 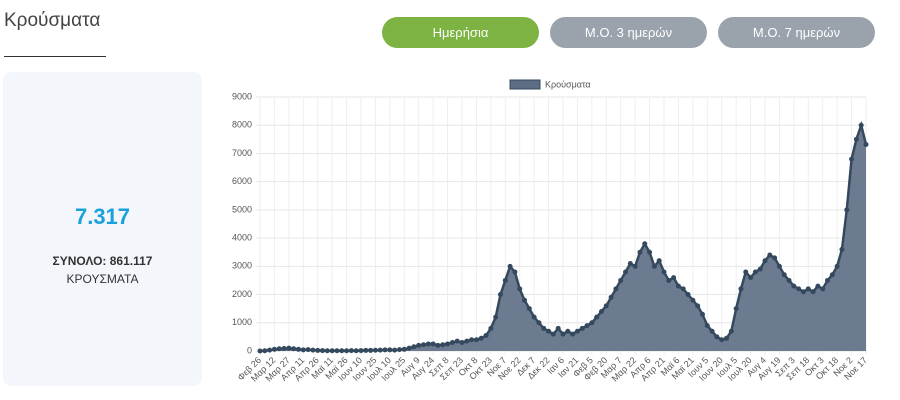 What do you see at coordinates (102, 261) in the screenshot?
I see `total-value: ΣΥΝΟΛΟ: 861.117` at bounding box center [102, 261].